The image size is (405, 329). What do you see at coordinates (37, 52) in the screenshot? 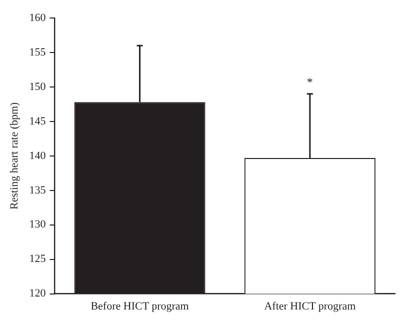
I see `y-tick-label: 155` at bounding box center [37, 52].